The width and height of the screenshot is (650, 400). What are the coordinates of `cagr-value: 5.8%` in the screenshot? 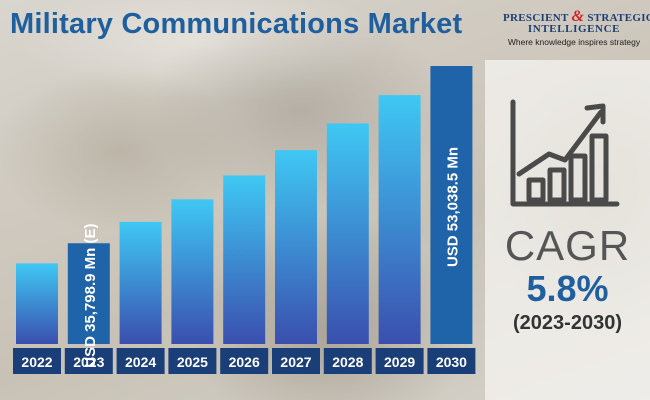 It's located at (567, 288).